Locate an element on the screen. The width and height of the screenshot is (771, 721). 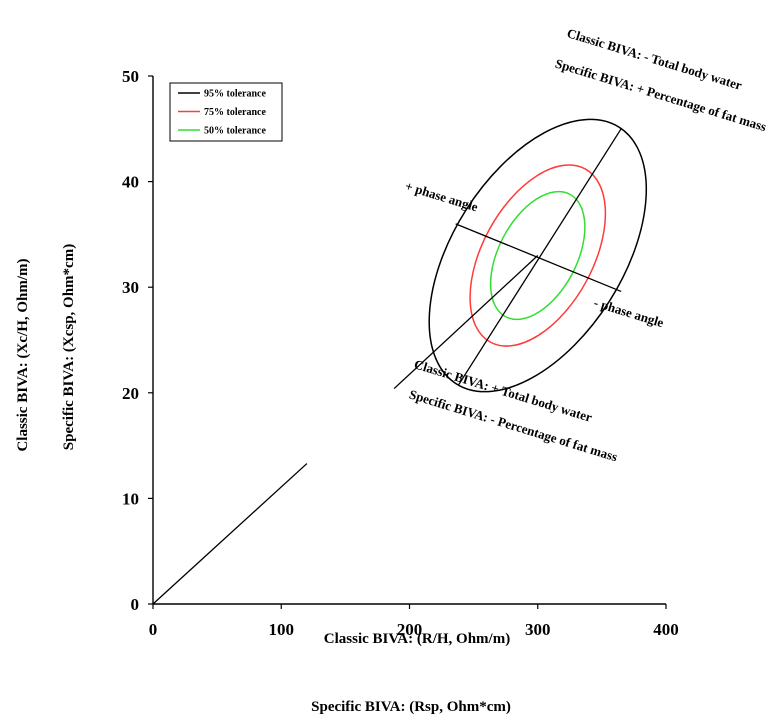
legend-label: 75% tolerance is located at coordinates (235, 112).